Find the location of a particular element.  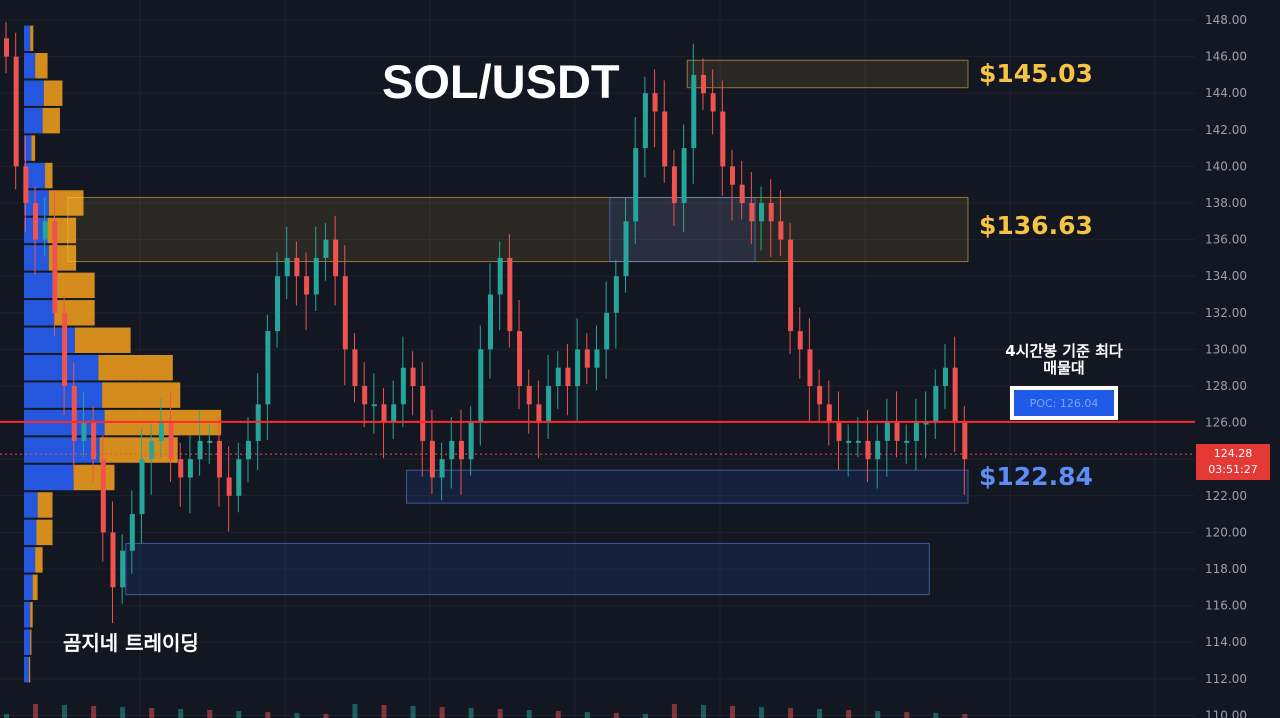

candle-countdown: 03:51:27 is located at coordinates (1233, 470).